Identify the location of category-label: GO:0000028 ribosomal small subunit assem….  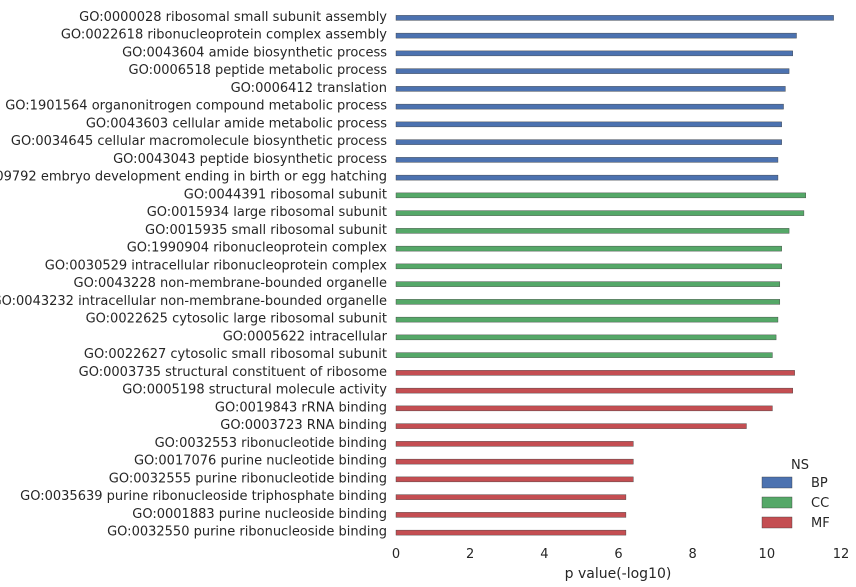
(233, 17).